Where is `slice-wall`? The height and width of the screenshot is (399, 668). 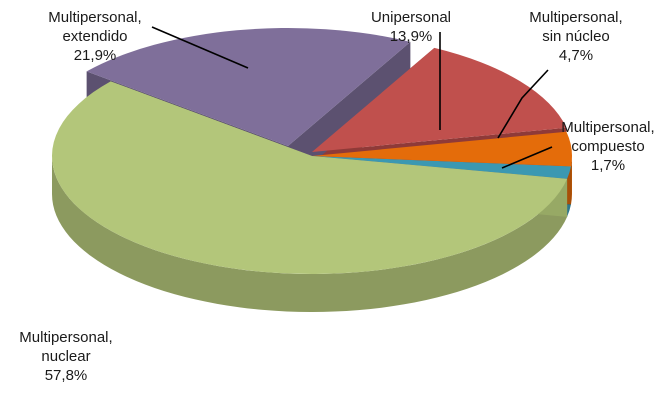 slice-wall is located at coordinates (571, 180).